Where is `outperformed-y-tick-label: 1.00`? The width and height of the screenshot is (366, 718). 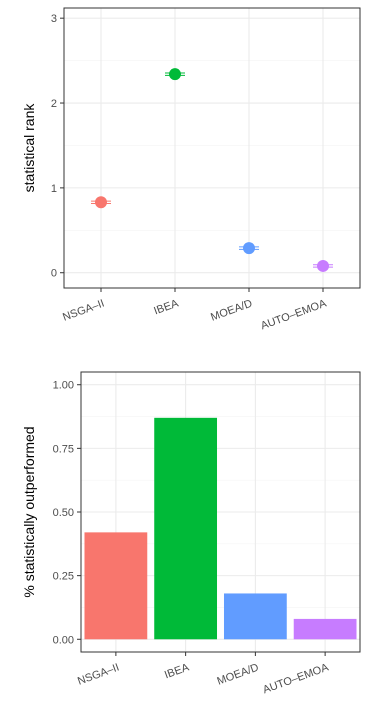
outperformed-y-tick-label: 1.00 is located at coordinates (63, 386).